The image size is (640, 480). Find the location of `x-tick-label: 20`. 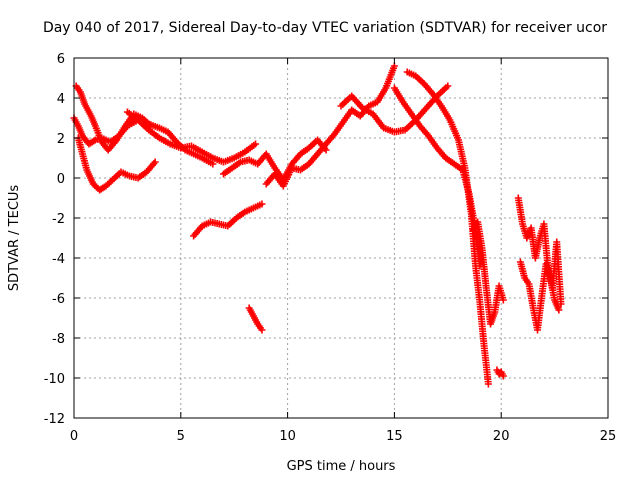

x-tick-label: 20 is located at coordinates (501, 436).